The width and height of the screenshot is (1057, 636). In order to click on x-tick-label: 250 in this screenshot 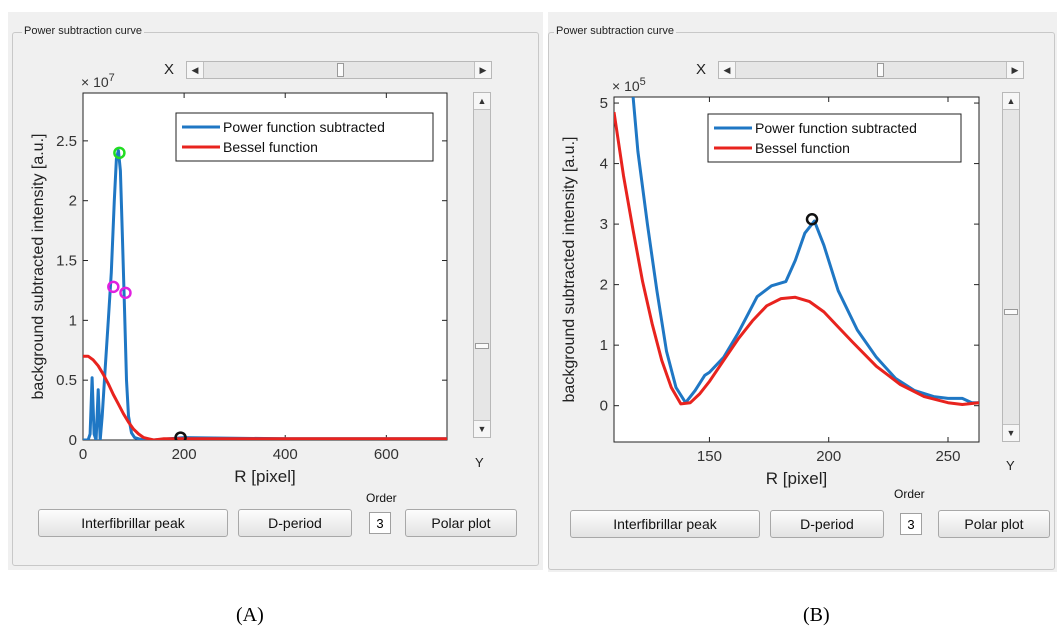, I will do `click(947, 456)`.